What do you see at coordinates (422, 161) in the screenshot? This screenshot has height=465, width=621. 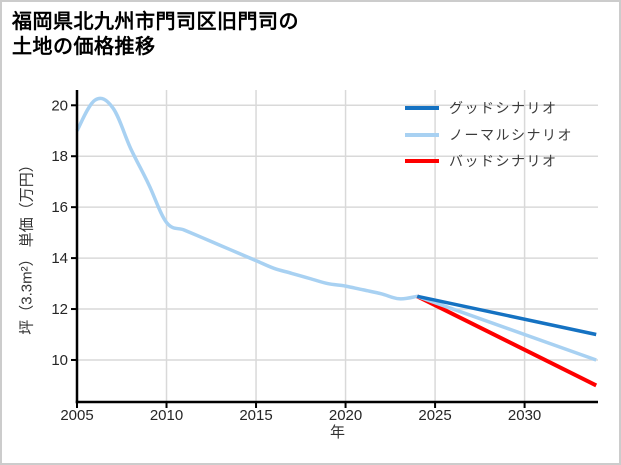 I see `legend-swatch-bad` at bounding box center [422, 161].